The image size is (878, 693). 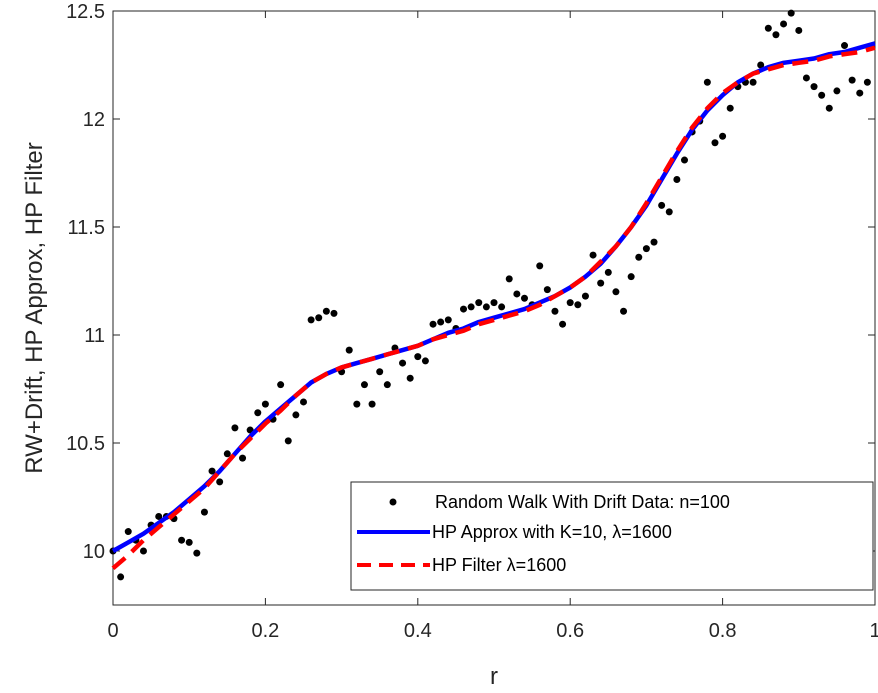 What do you see at coordinates (723, 631) in the screenshot?
I see `x-tick-label: 0.8` at bounding box center [723, 631].